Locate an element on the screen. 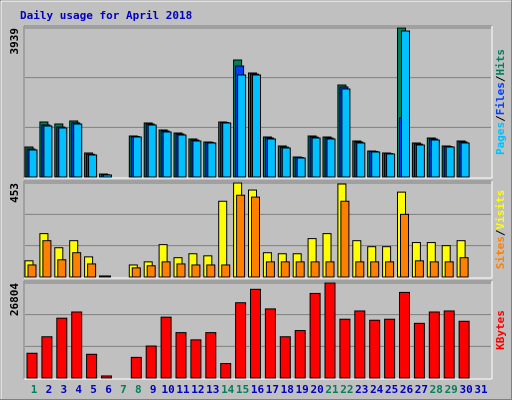 This screenshot has height=400, width=512. legend: KBytes is located at coordinates (500, 330).